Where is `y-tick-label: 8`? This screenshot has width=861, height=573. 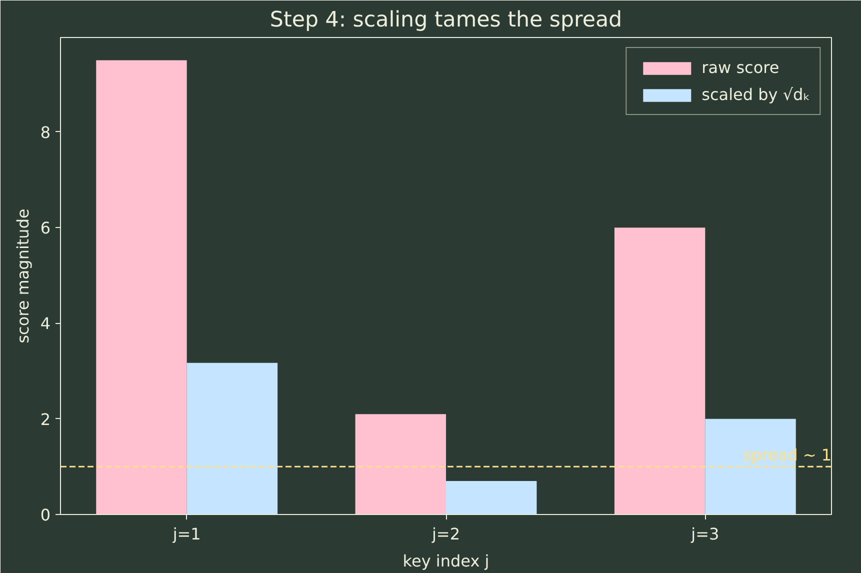 y-tick-label: 8 is located at coordinates (45, 132).